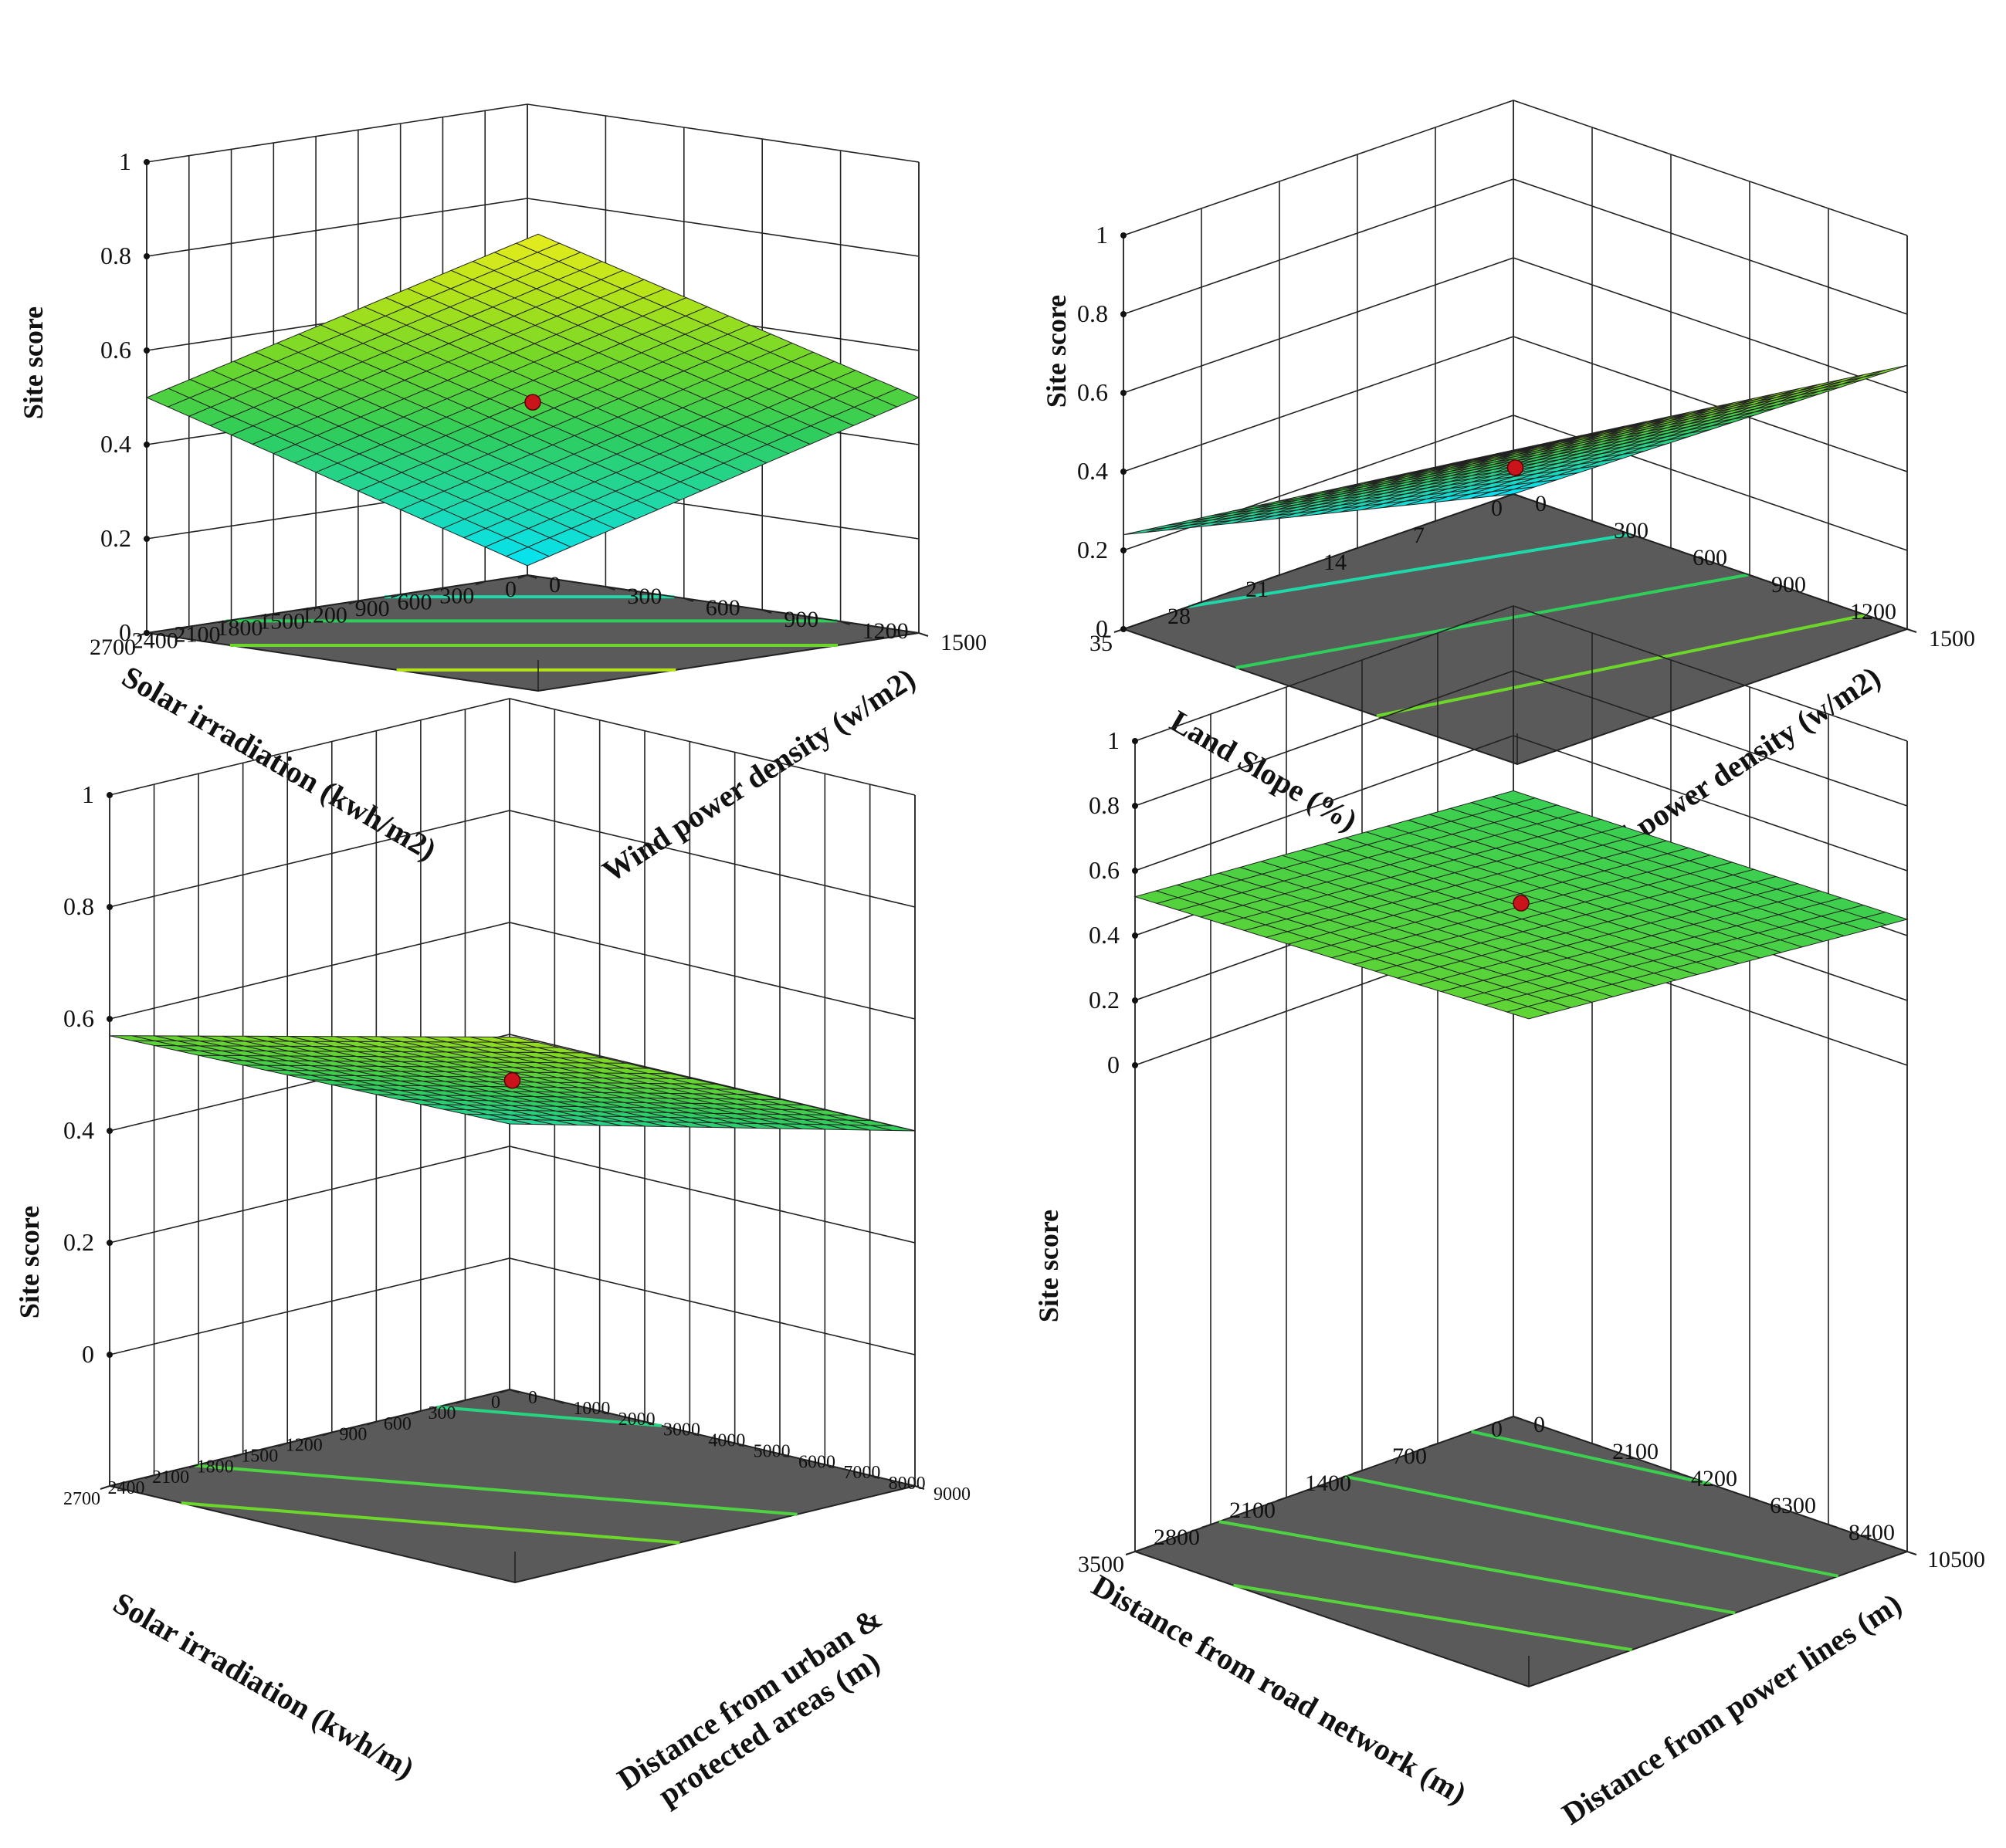 The image size is (2006, 1848). What do you see at coordinates (1177, 1537) in the screenshot?
I see `y-tick-label: 2800` at bounding box center [1177, 1537].